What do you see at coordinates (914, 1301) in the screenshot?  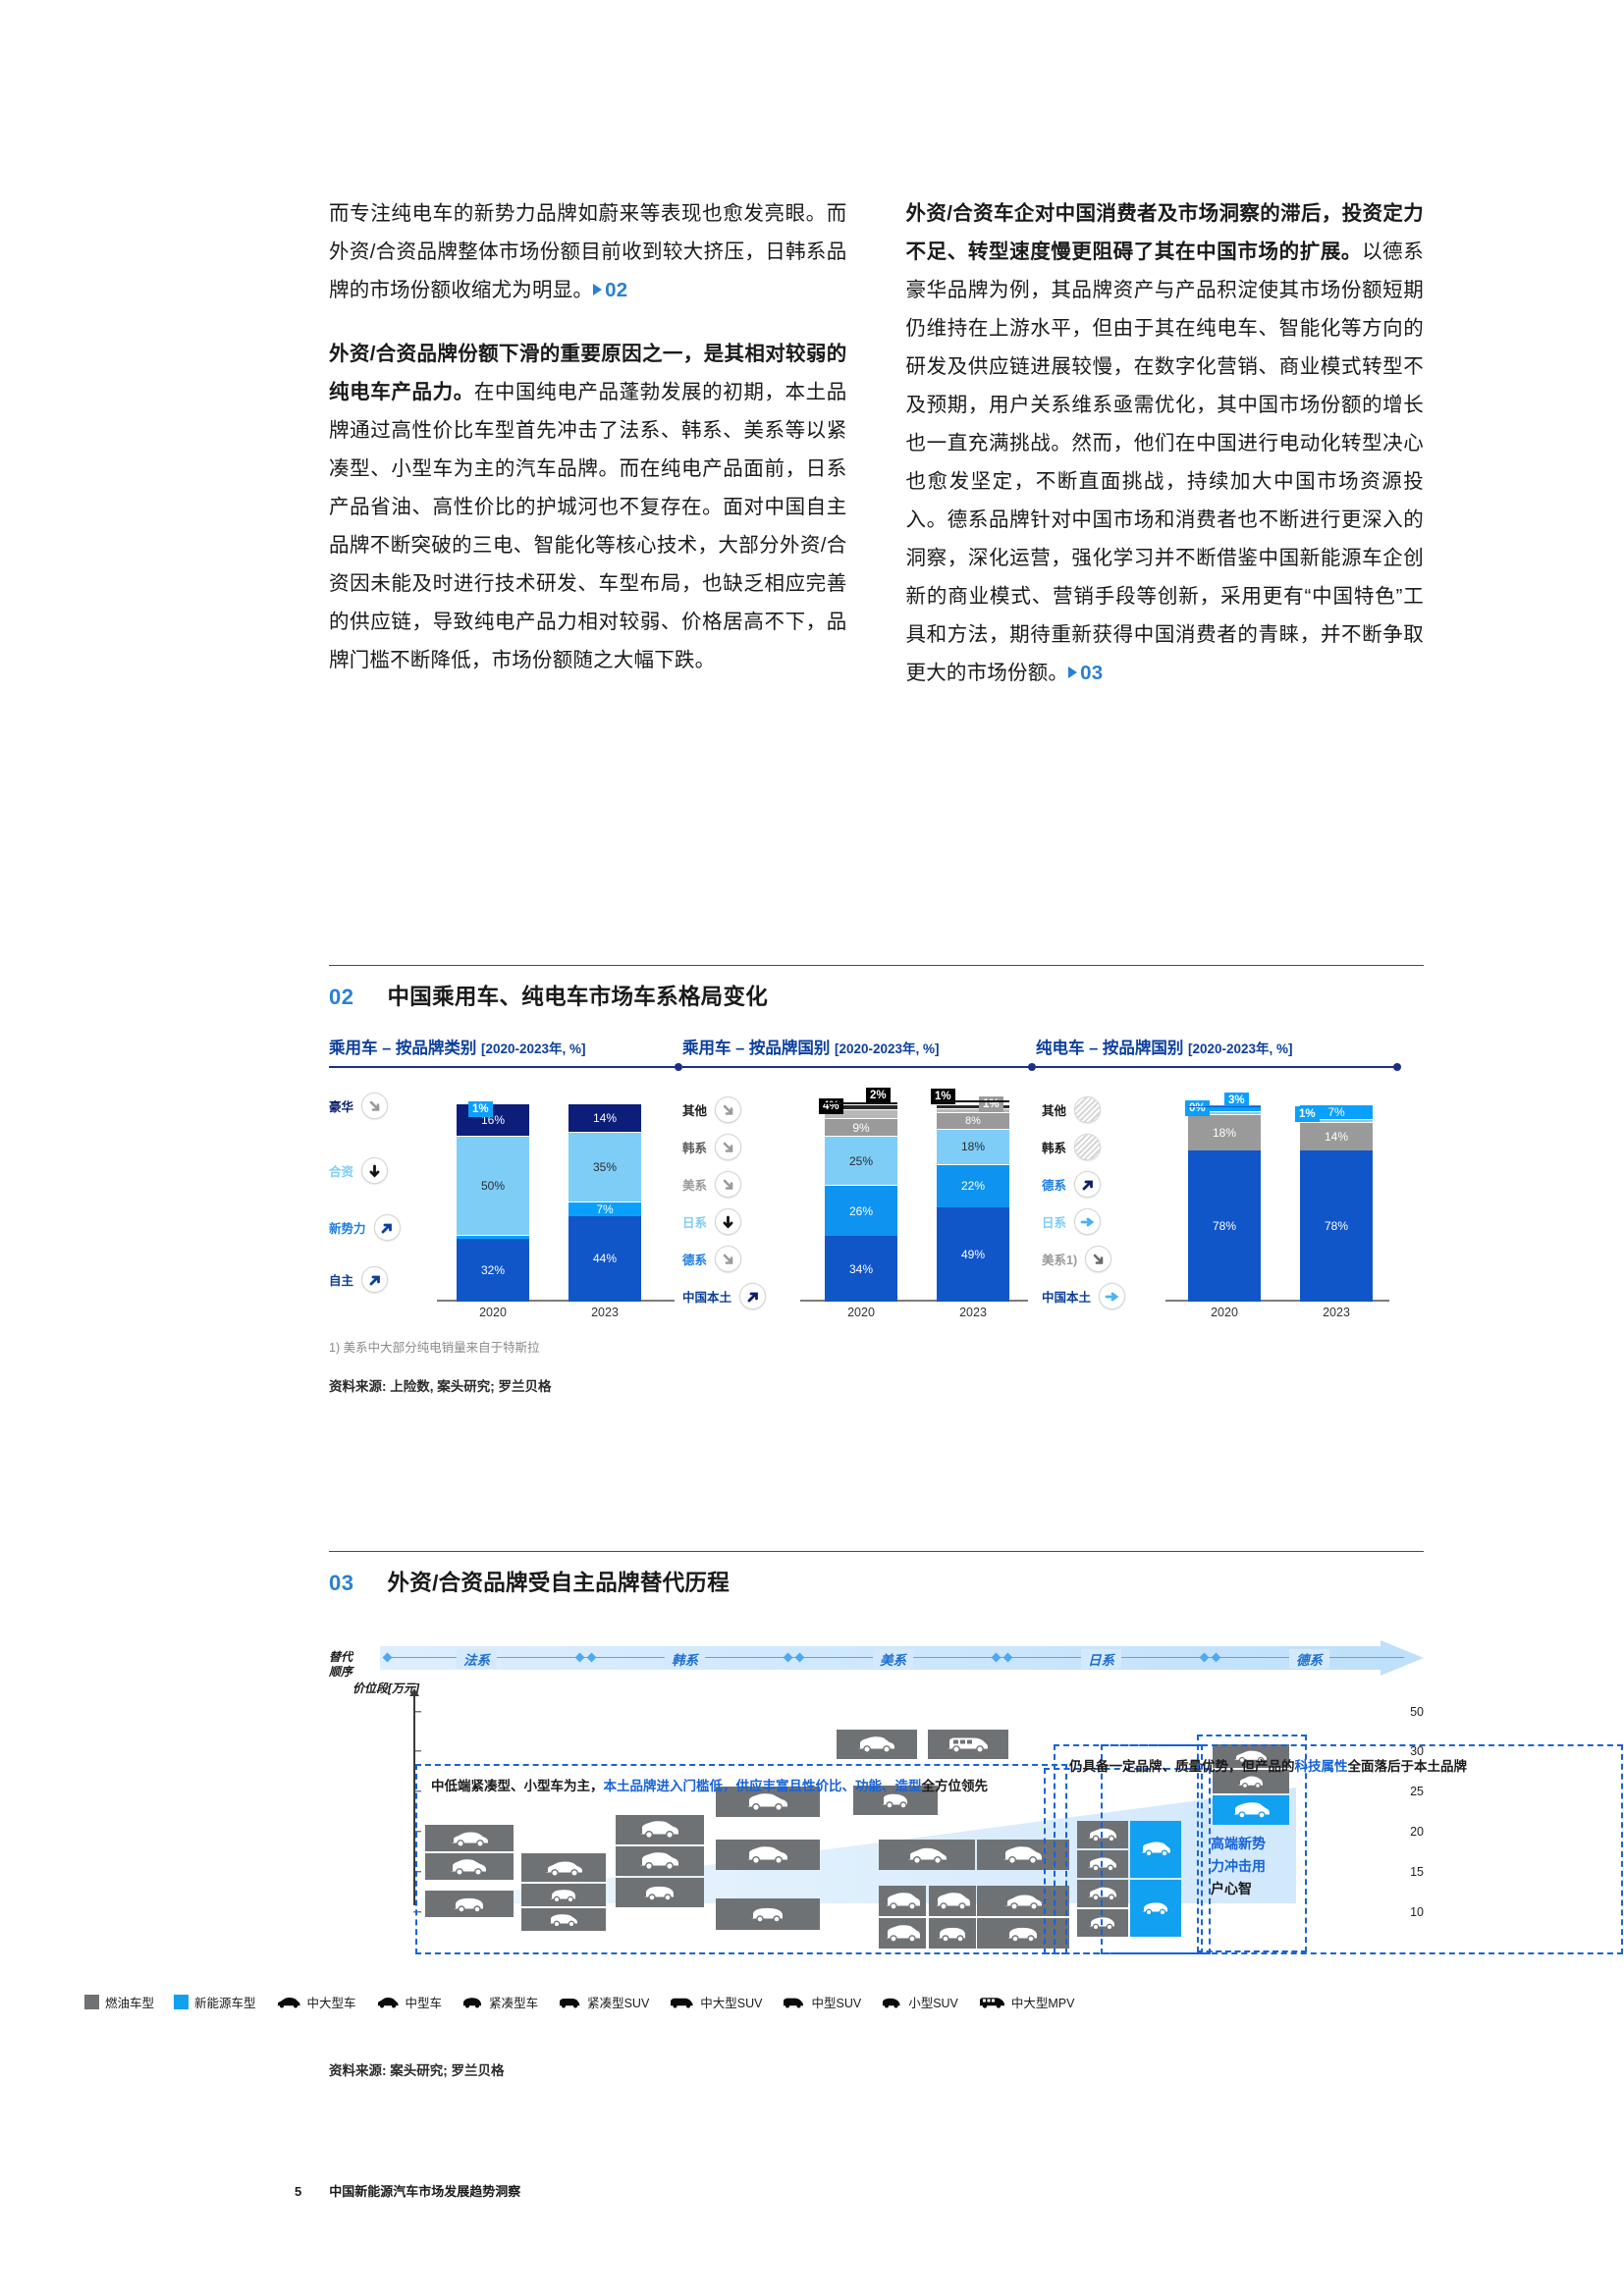 I see `chart-2-axis` at bounding box center [914, 1301].